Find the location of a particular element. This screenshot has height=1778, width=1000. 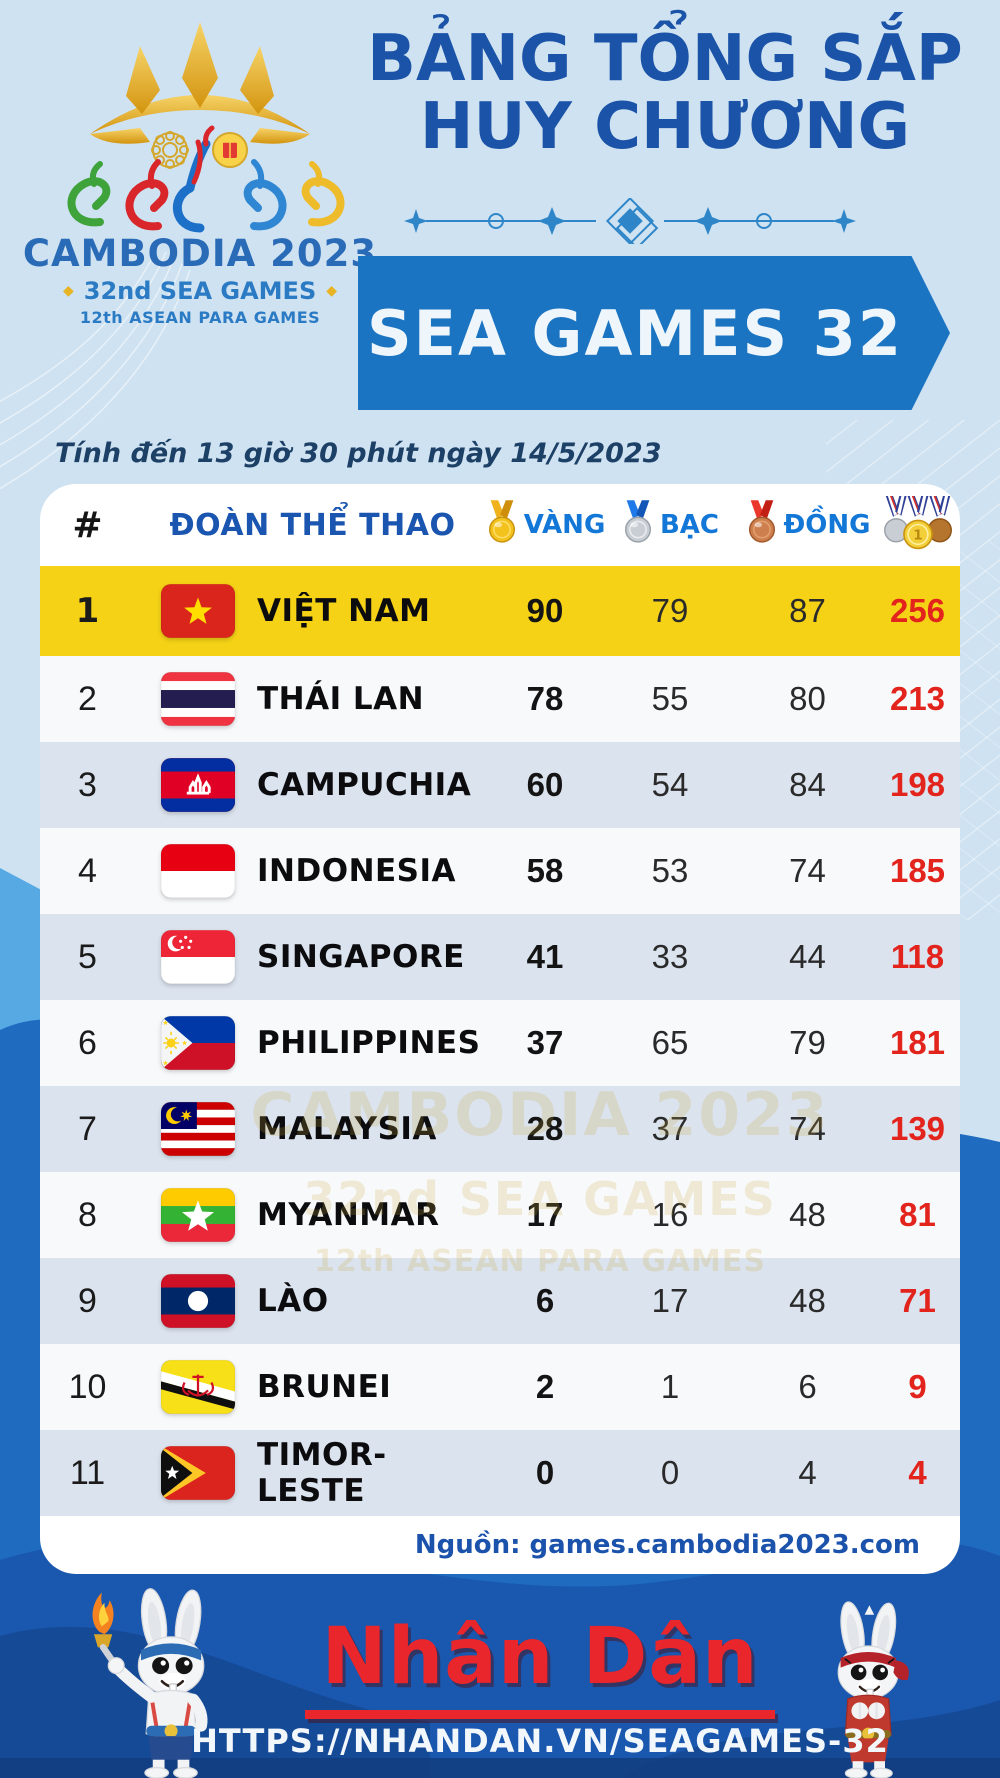

team-cell: THÁI LAN is located at coordinates (312, 699).